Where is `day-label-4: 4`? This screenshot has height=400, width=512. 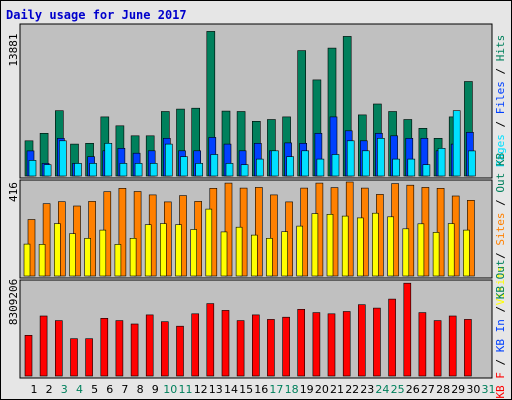 day-label-4: 4 is located at coordinates (79, 389).